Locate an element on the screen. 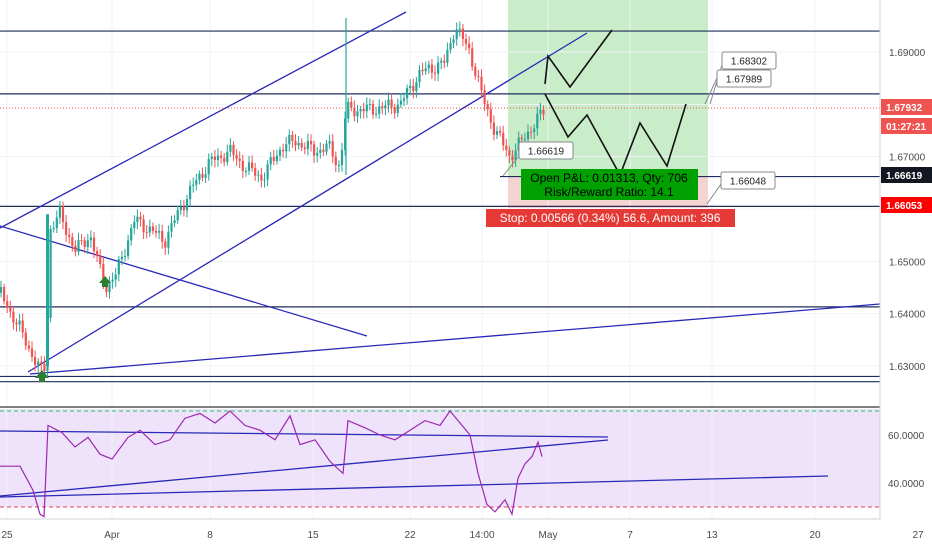 The width and height of the screenshot is (932, 550). breakout-candle is located at coordinates (47, 290).